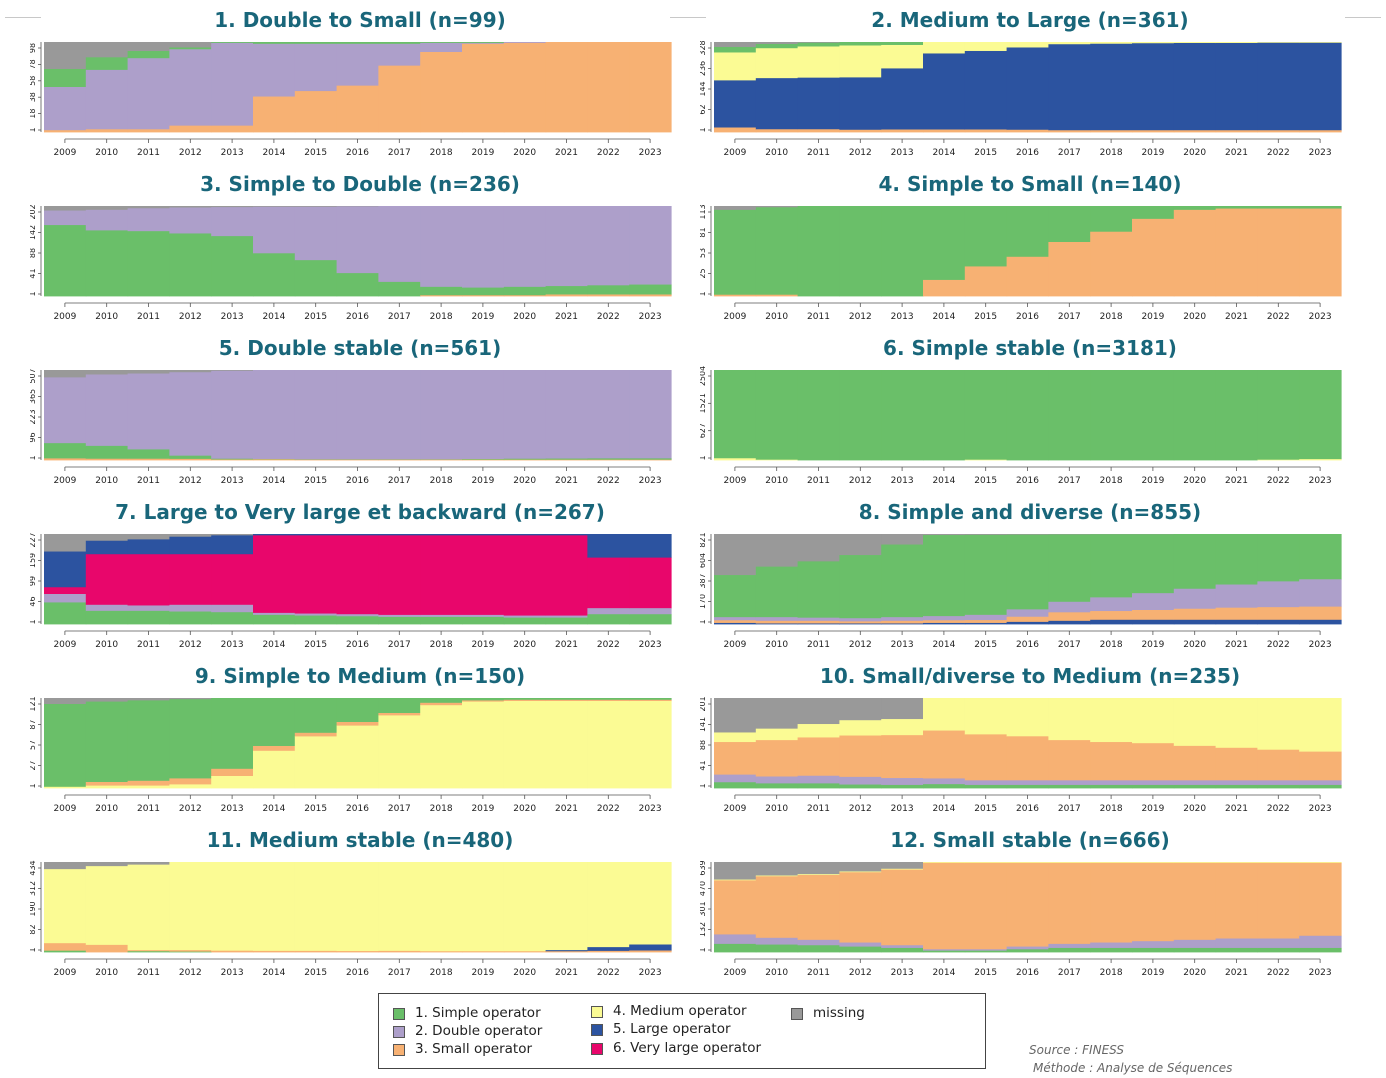 This screenshot has width=1386, height=1078. What do you see at coordinates (232, 43) in the screenshot?
I see `segment-simple-2013` at bounding box center [232, 43].